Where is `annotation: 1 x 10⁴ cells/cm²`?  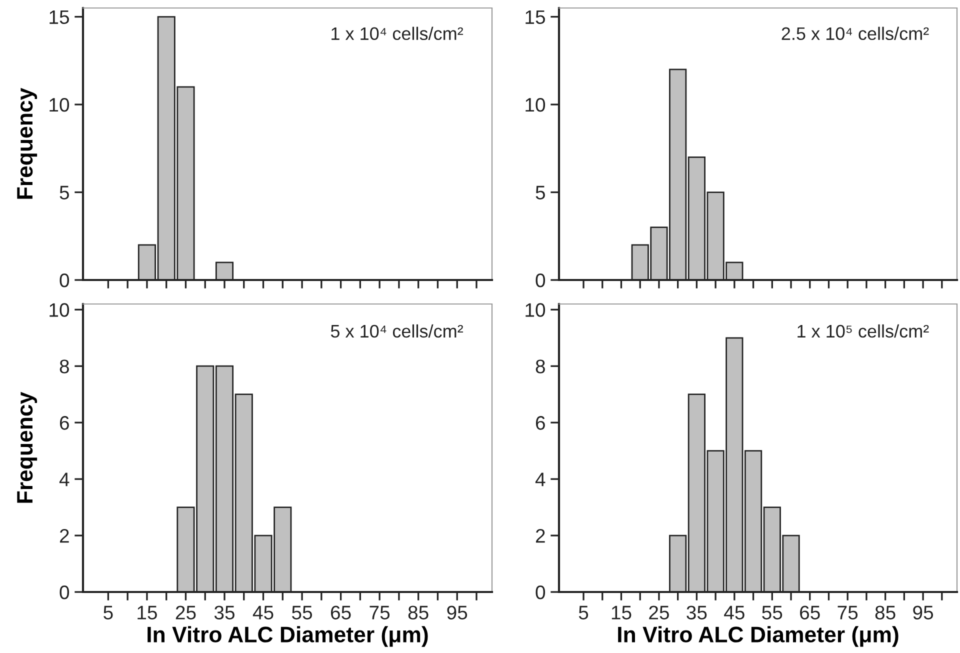
annotation: 1 x 10⁴ cells/cm² is located at coordinates (398, 33).